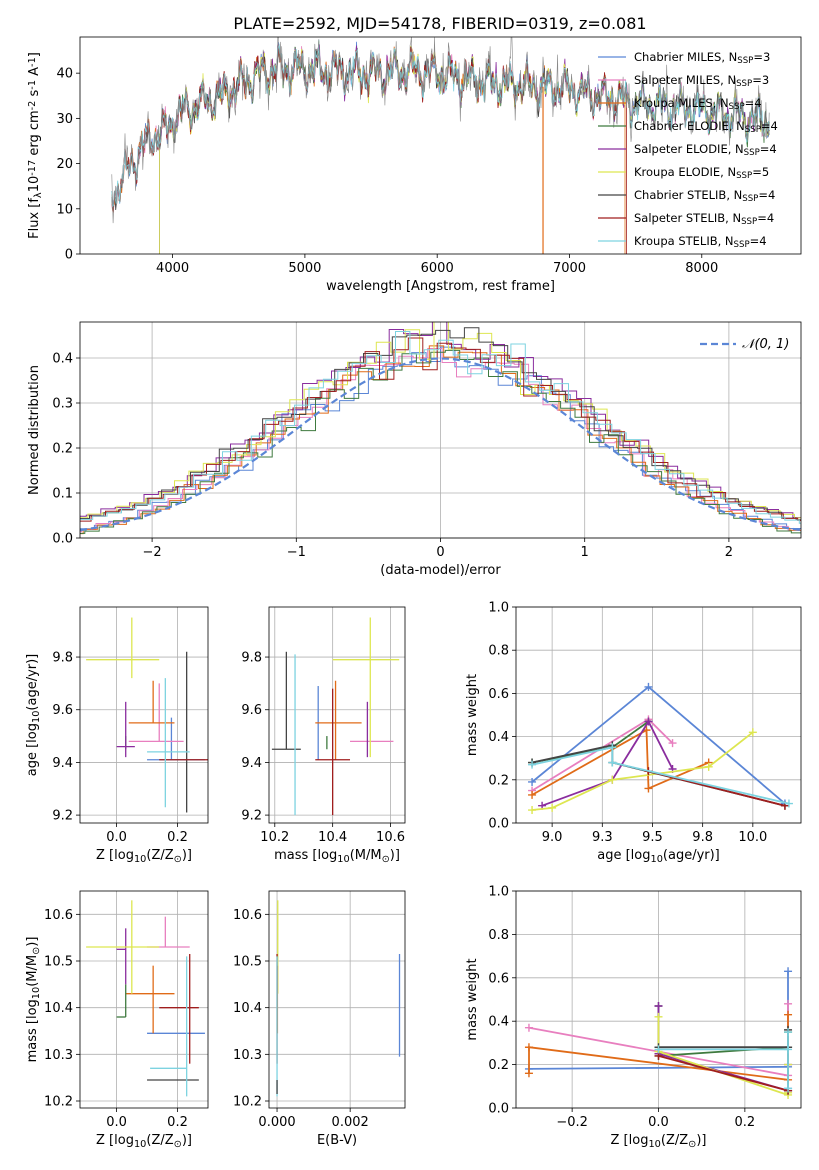  Describe the element at coordinates (147, 715) in the screenshot. I see `plot-area-age_vs_Z` at that location.